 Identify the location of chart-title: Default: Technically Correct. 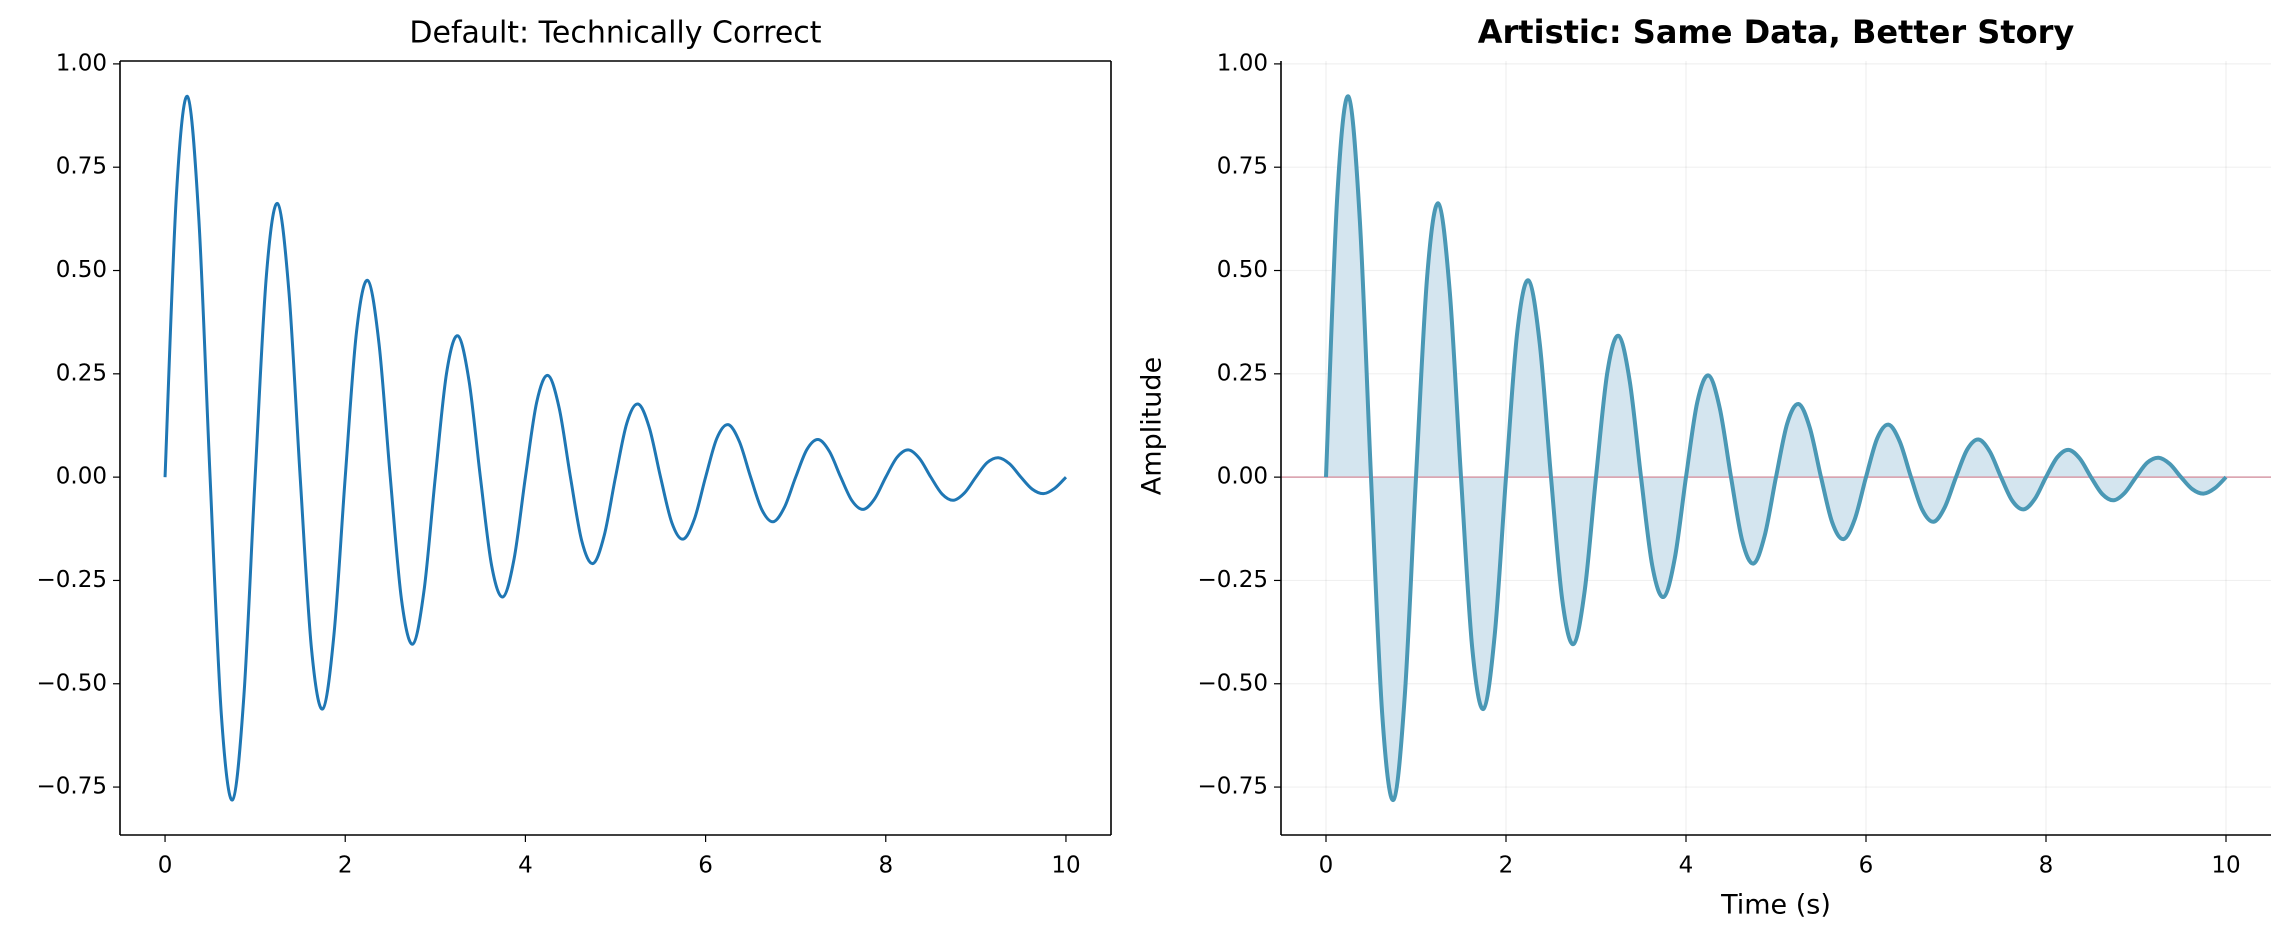
(615, 33).